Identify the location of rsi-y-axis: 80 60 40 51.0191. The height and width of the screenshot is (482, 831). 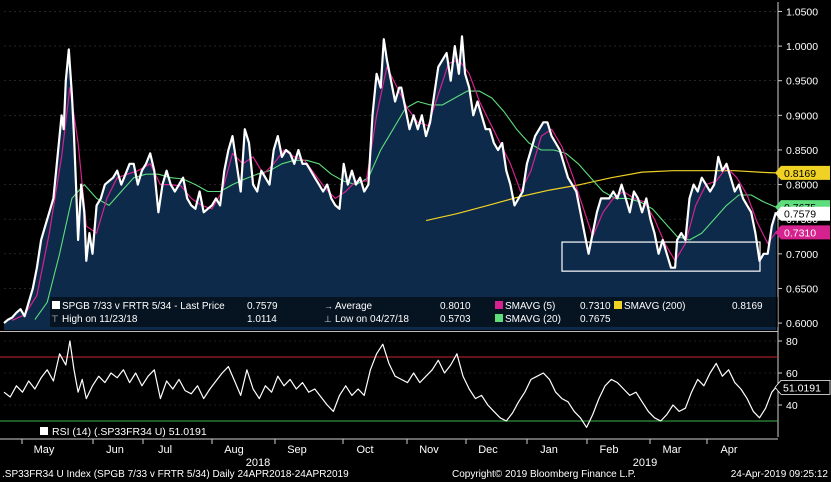
(802, 374).